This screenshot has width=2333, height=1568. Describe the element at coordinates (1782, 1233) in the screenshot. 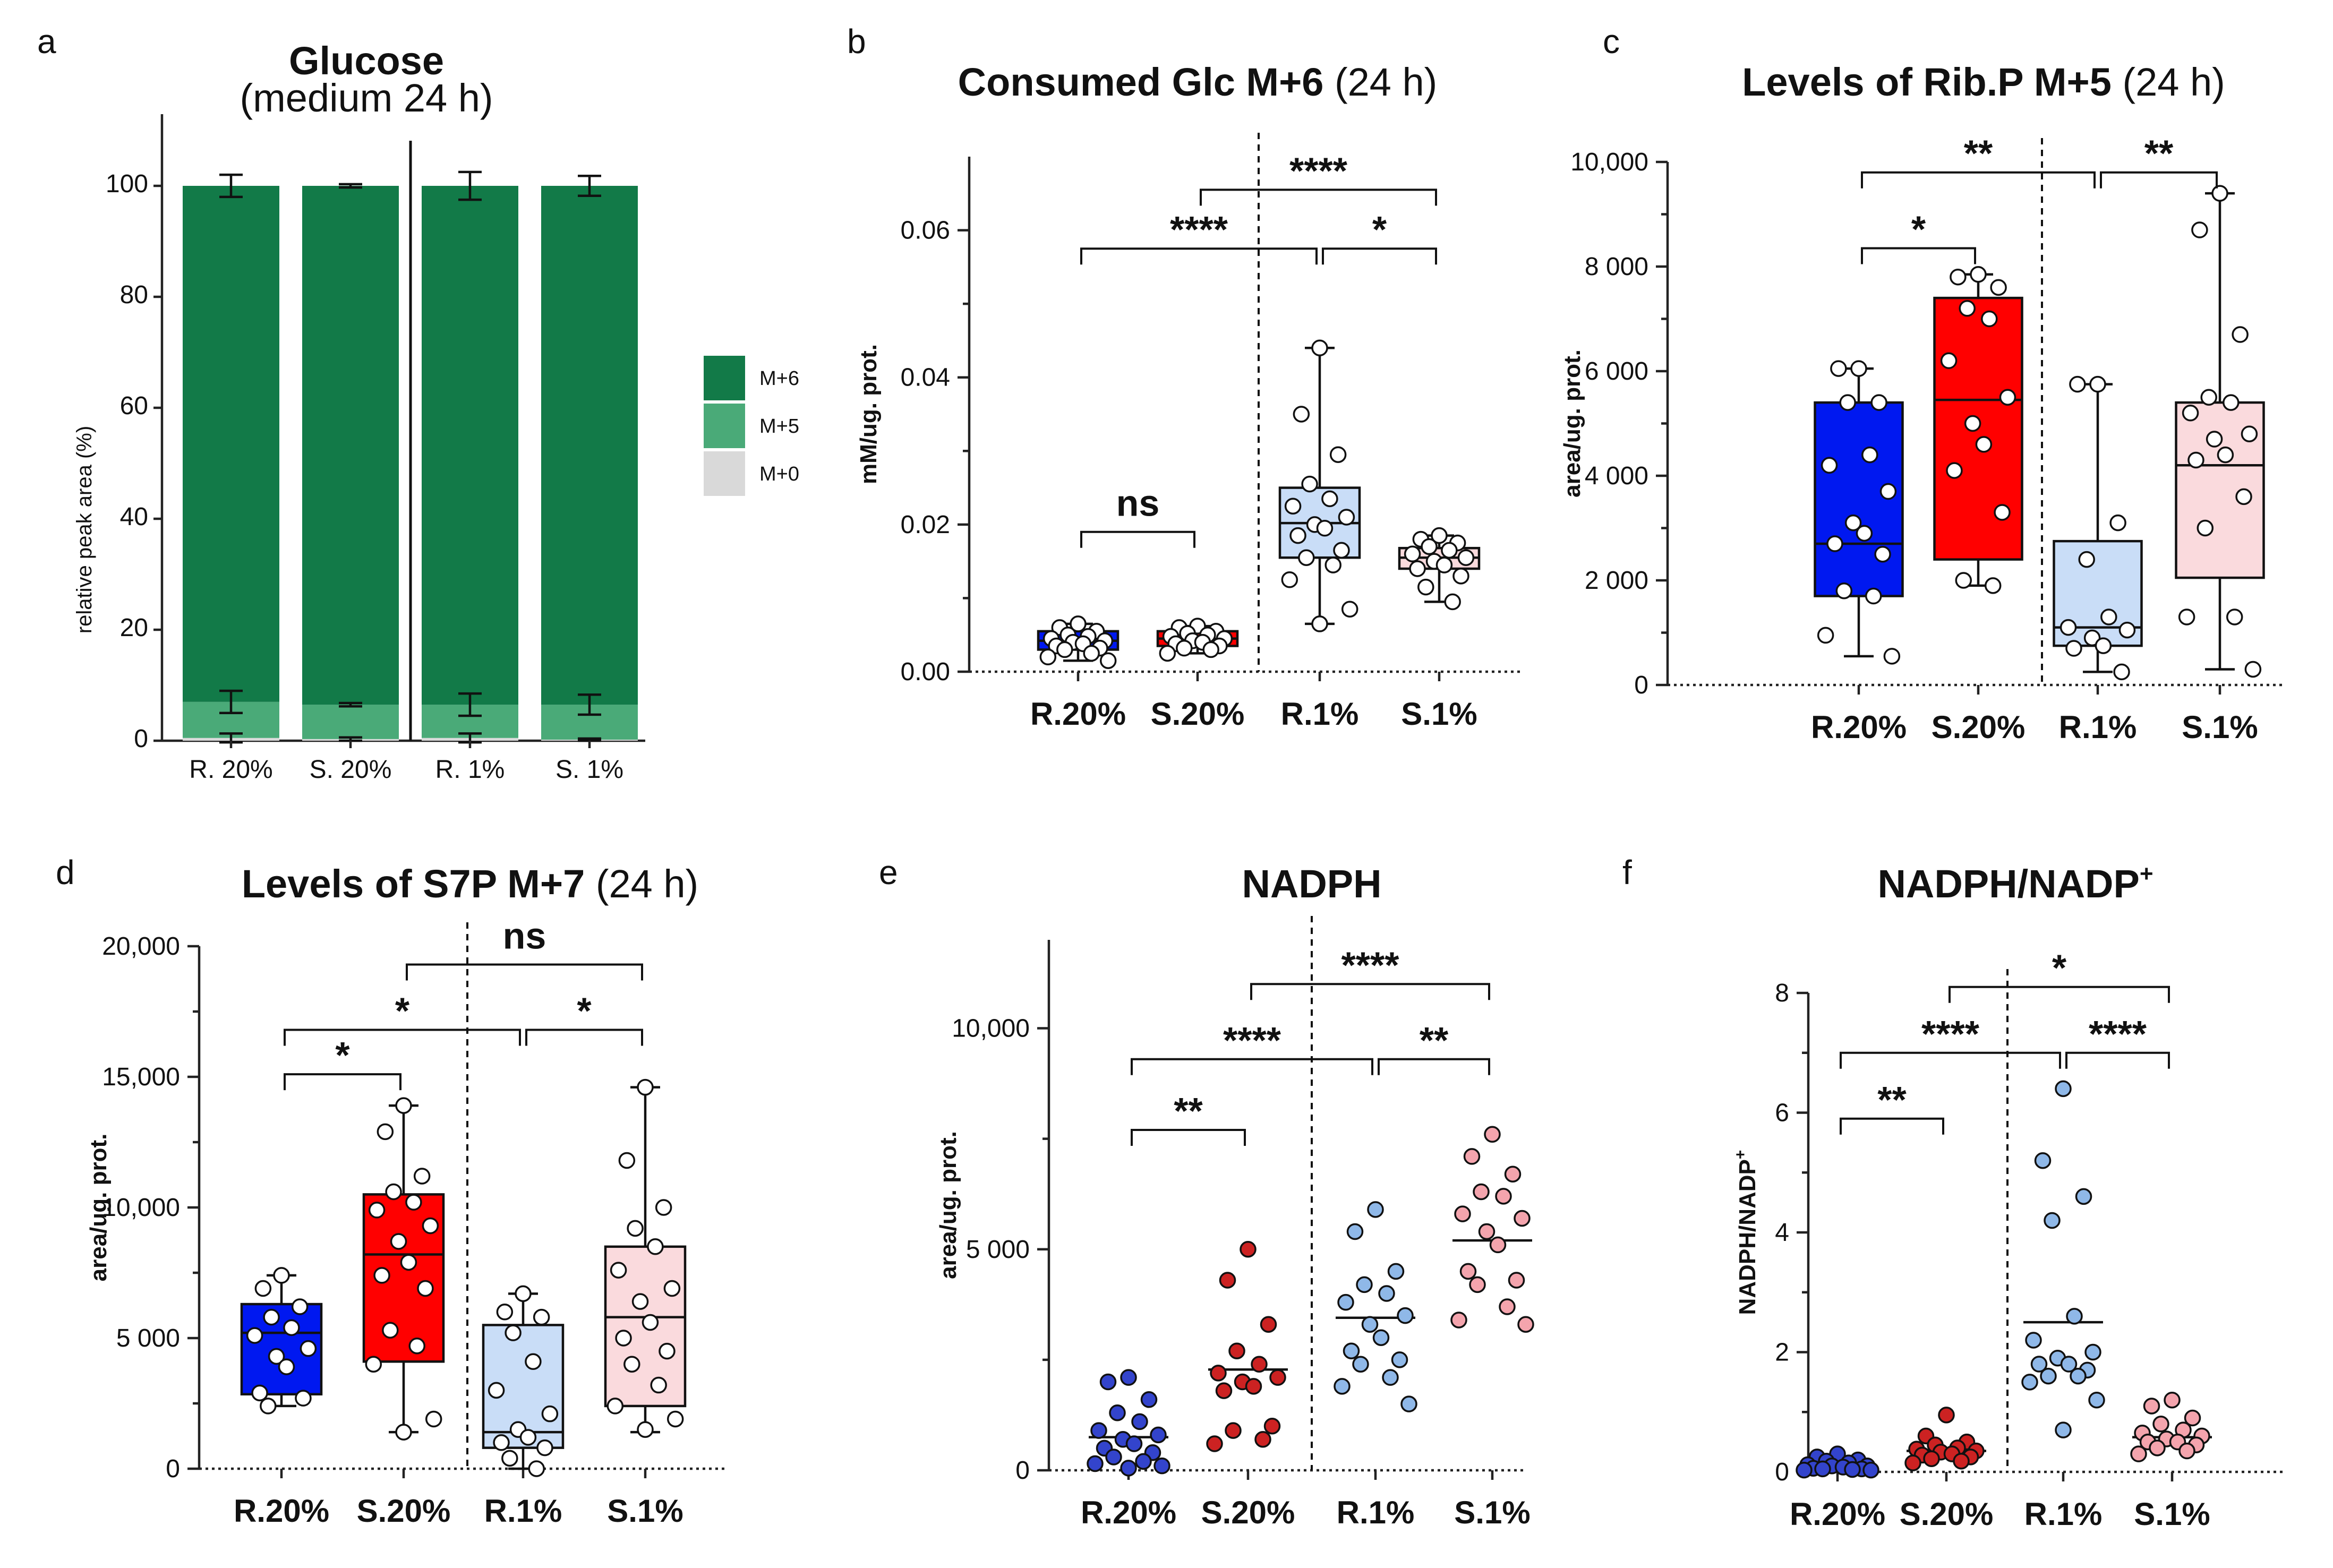

I see `y-tick-label: 4` at that location.